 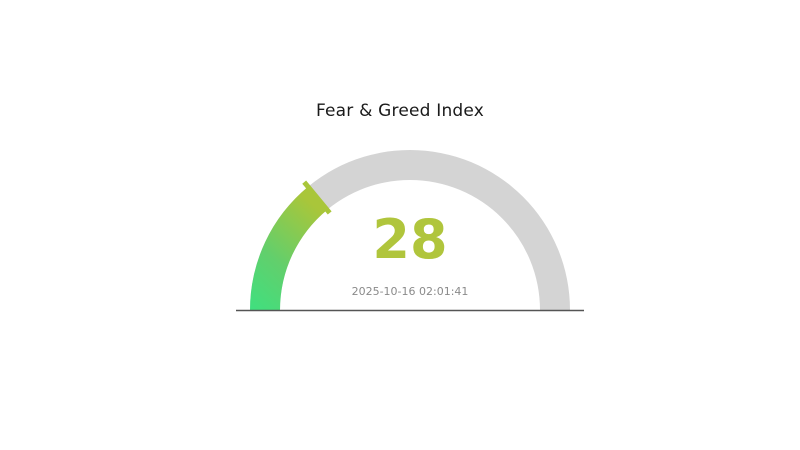 What do you see at coordinates (289, 248) in the screenshot?
I see `gauge-value-arc` at bounding box center [289, 248].